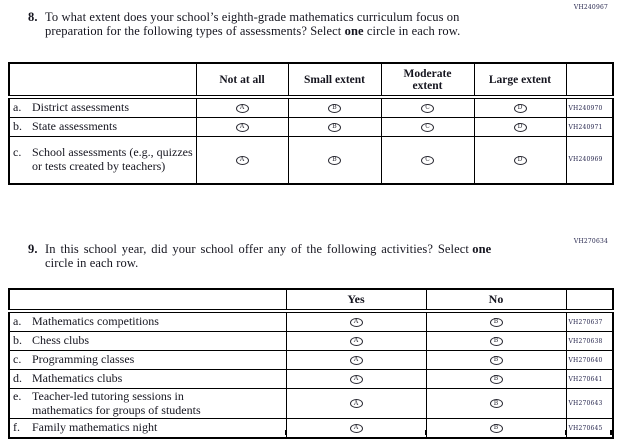 This screenshot has width=620, height=446. What do you see at coordinates (427, 80) in the screenshot?
I see `q8-header-moderate-extent: Moderate extent` at bounding box center [427, 80].